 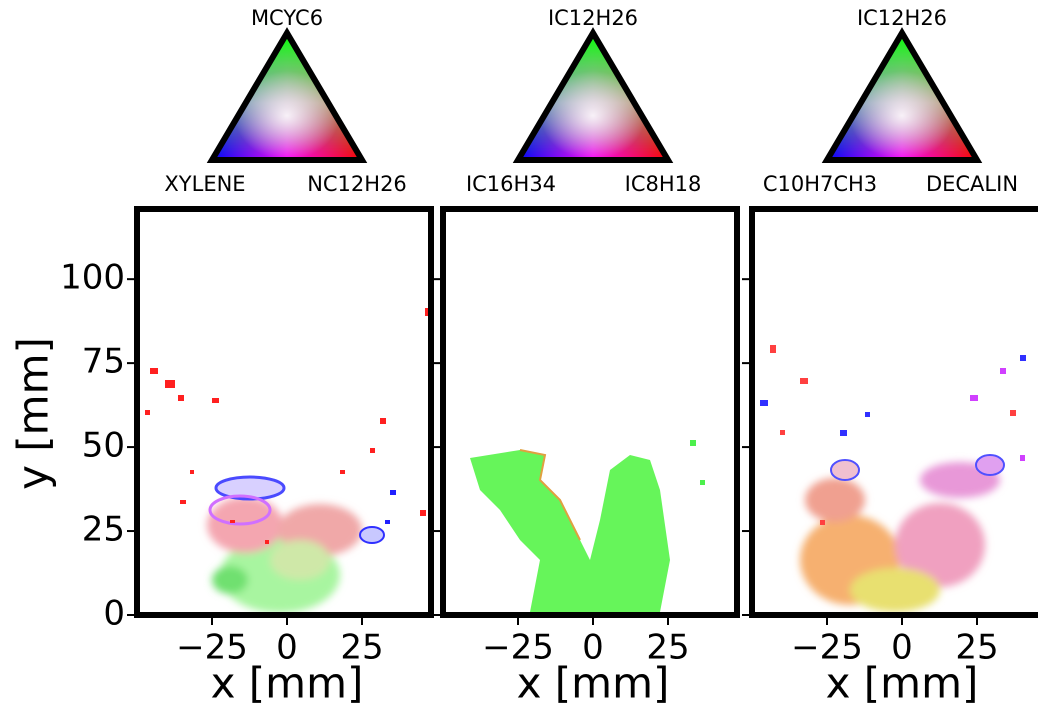 I want to click on y-tick-label: 0, so click(x=114, y=614).